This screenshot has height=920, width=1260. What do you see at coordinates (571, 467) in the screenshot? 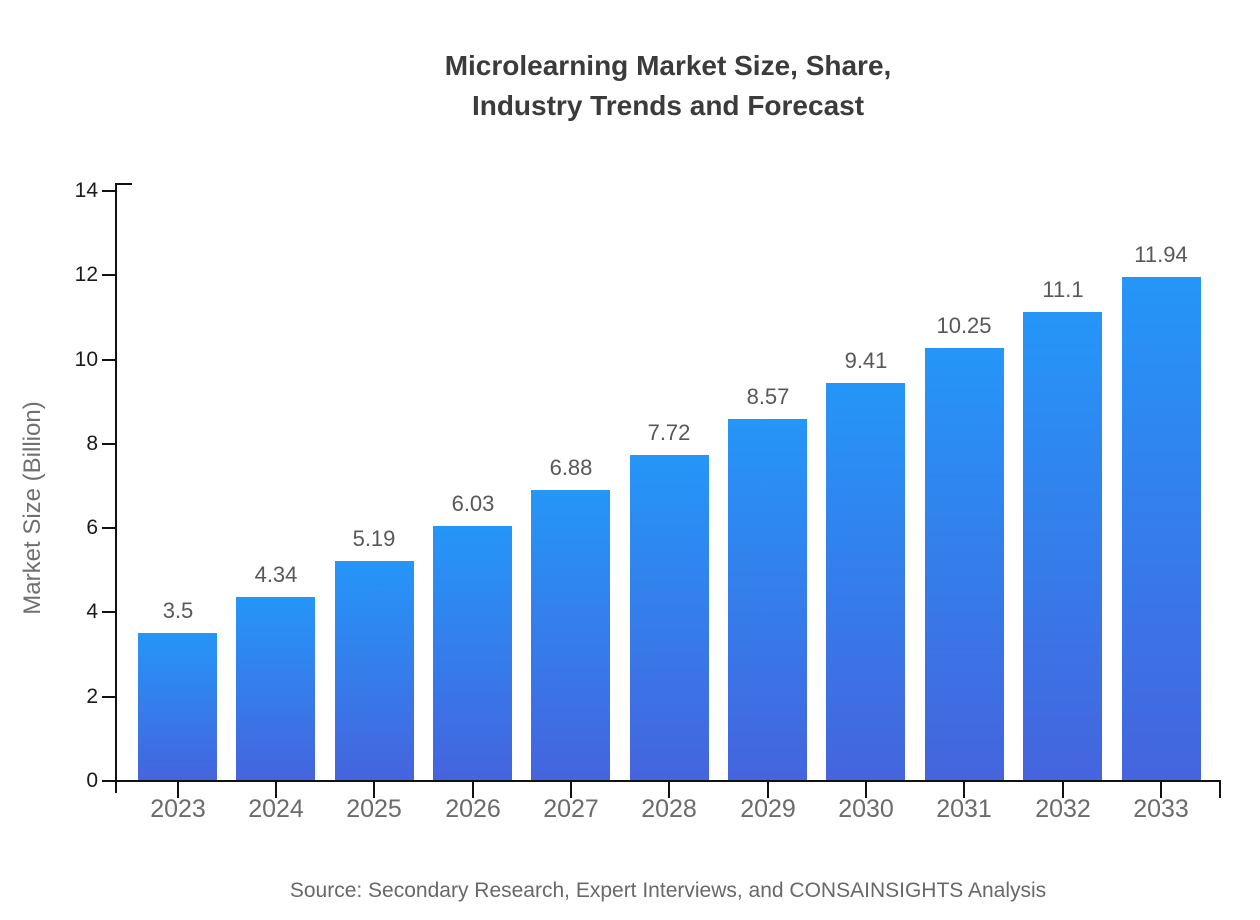
I see `bar-value-label: 6.88` at bounding box center [571, 467].